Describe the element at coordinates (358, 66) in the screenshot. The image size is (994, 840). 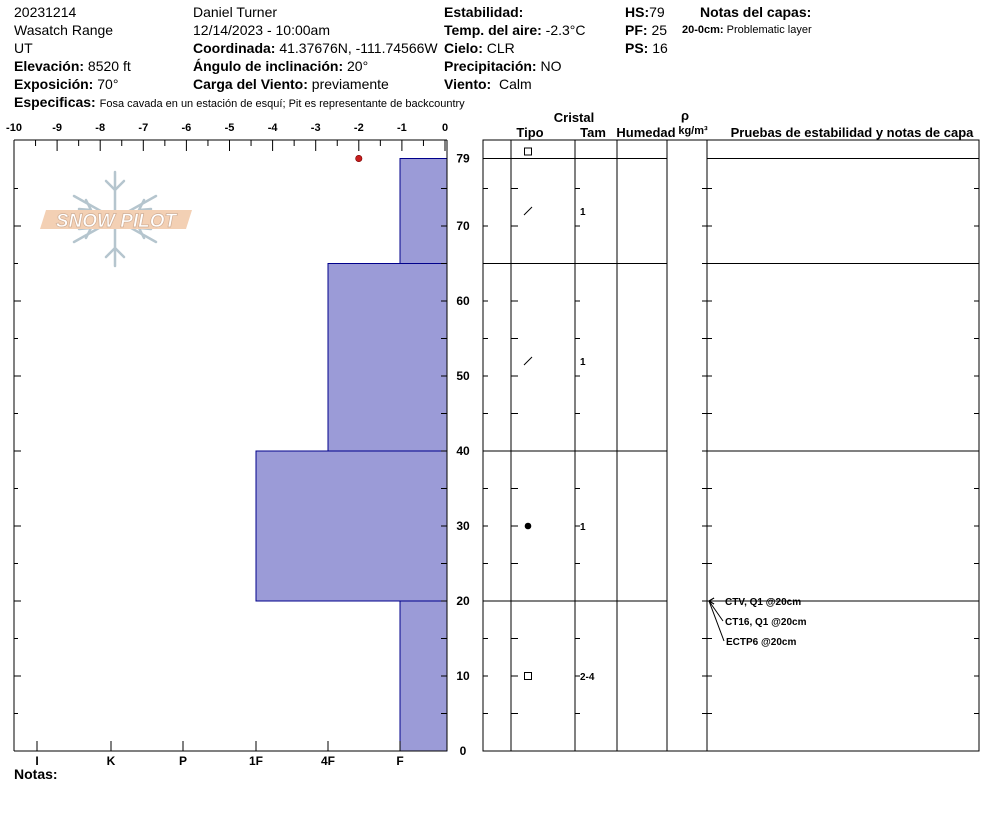
I see `slope-value: 20°` at that location.